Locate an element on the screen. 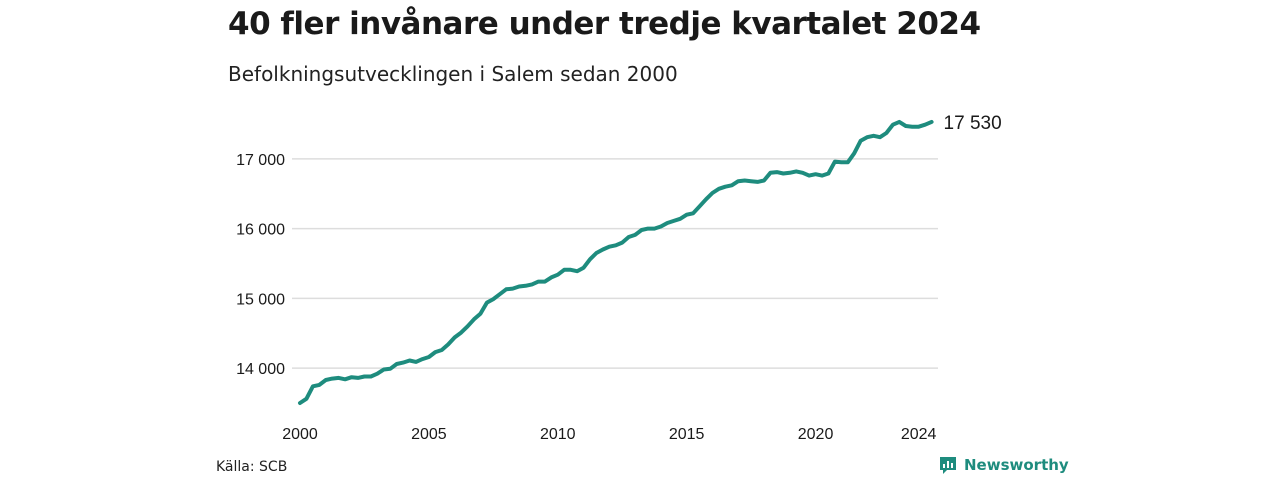  brand-logo: Newsworthy is located at coordinates (1003, 465).